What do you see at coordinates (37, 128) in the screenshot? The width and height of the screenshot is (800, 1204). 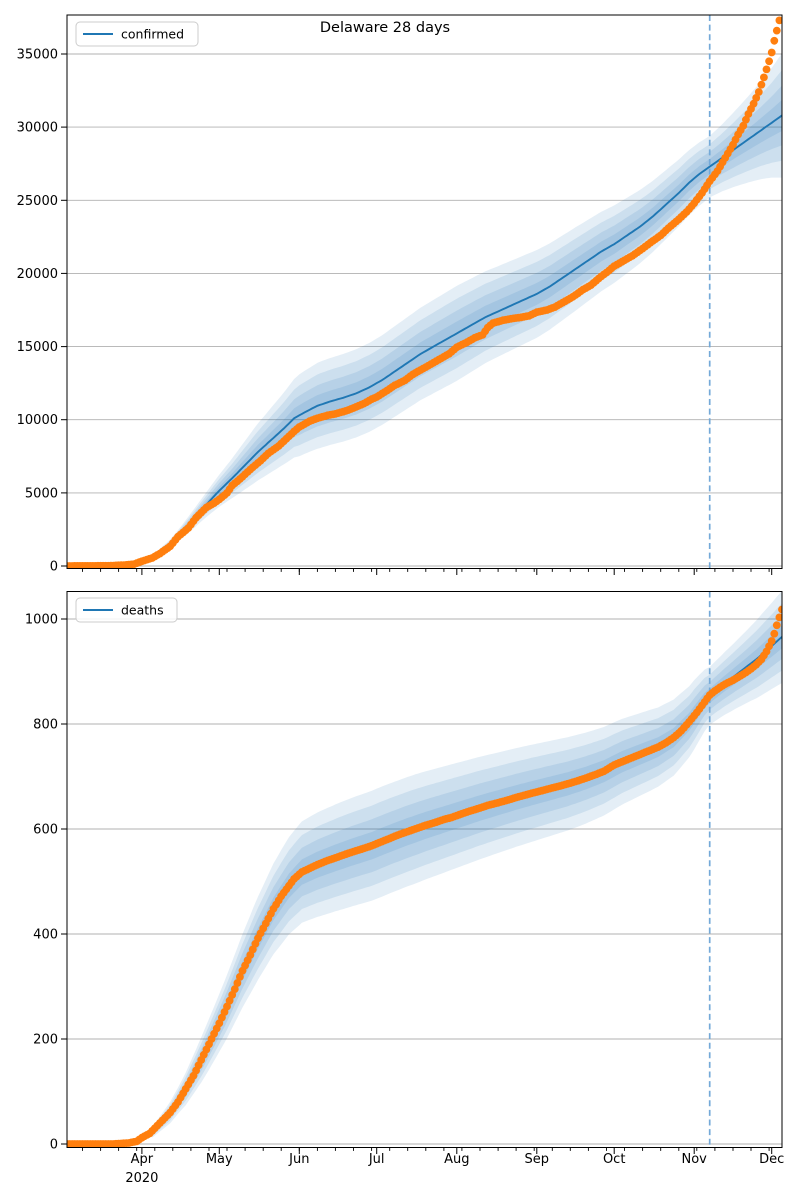 I see `y-tick-label: 30000` at bounding box center [37, 128].